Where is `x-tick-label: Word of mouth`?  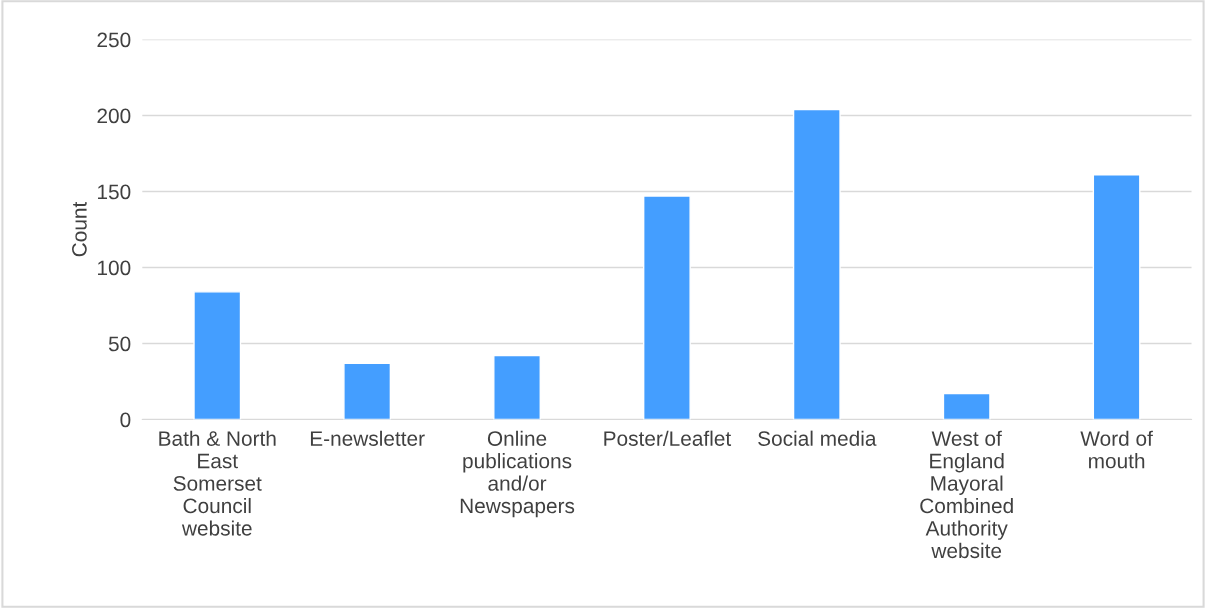 x-tick-label: Word of mouth is located at coordinates (1116, 449).